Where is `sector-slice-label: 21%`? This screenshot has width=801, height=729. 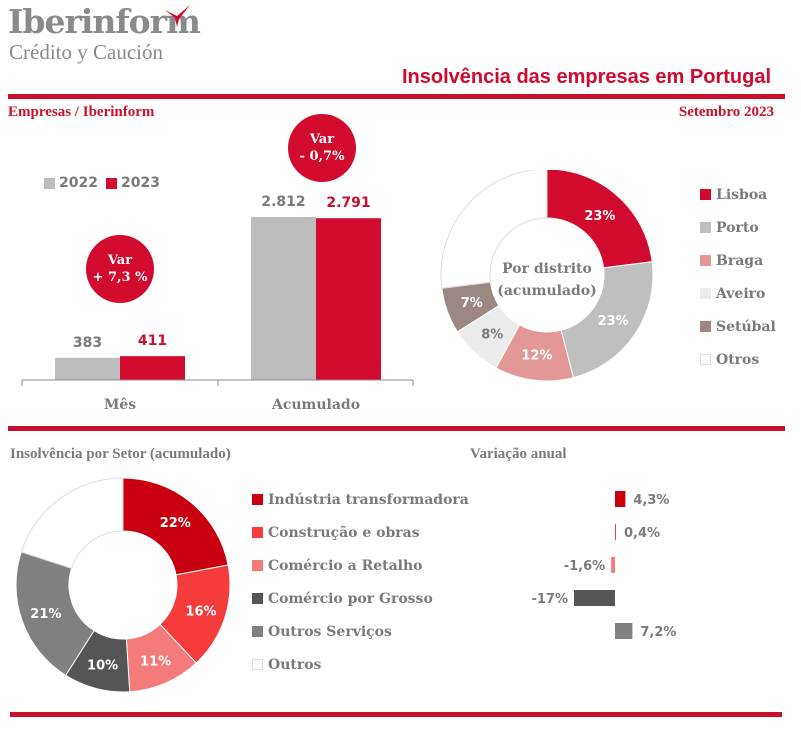
sector-slice-label: 21% is located at coordinates (45, 614).